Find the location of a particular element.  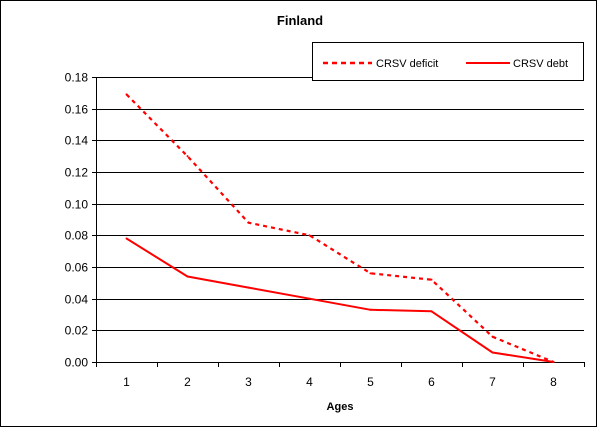

x-axis-label: Ages is located at coordinates (340, 407).